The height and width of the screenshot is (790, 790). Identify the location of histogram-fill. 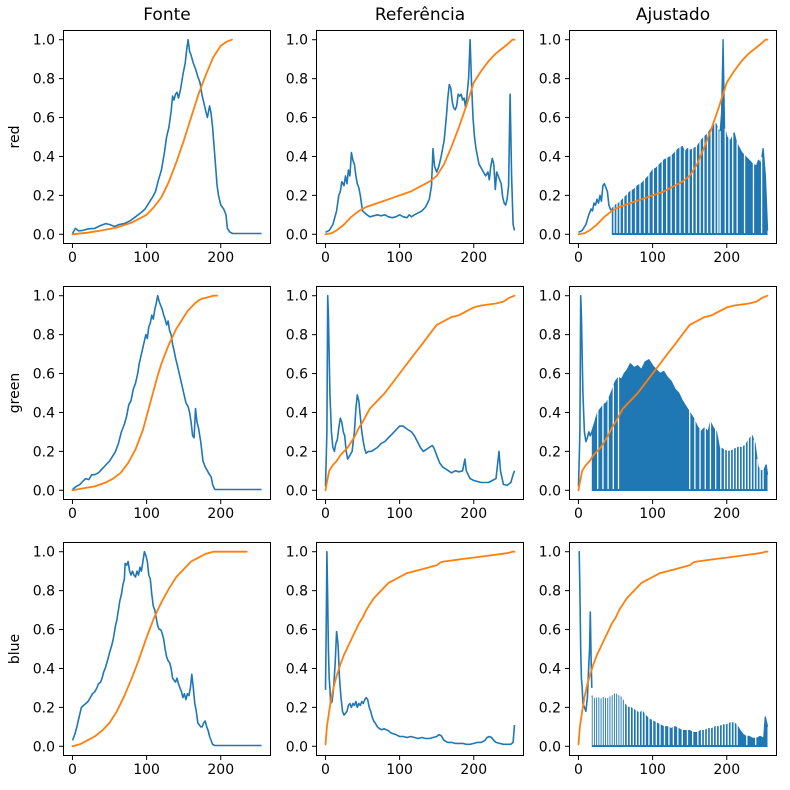
(679, 425).